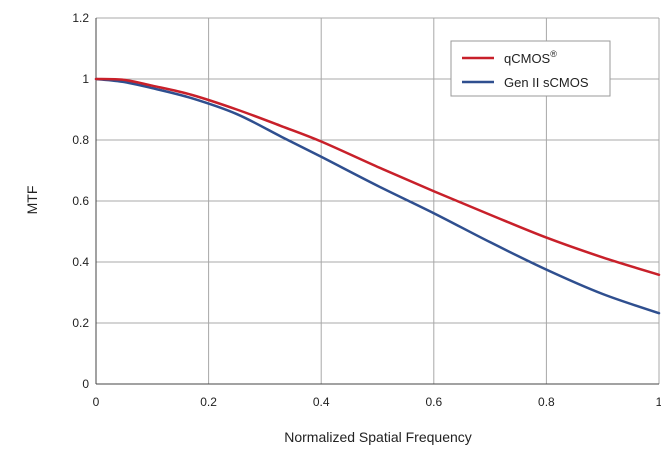 The height and width of the screenshot is (450, 661). Describe the element at coordinates (80, 323) in the screenshot. I see `y-tick-label: 0.2` at that location.